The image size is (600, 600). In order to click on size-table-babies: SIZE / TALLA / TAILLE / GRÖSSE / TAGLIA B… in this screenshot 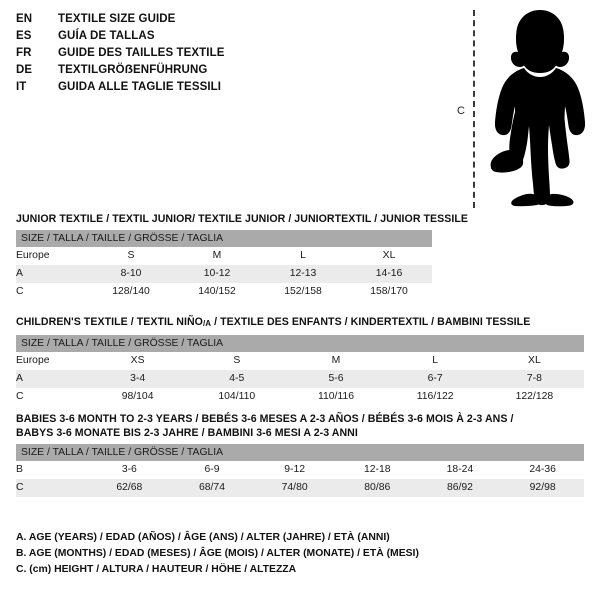, I will do `click(300, 470)`.